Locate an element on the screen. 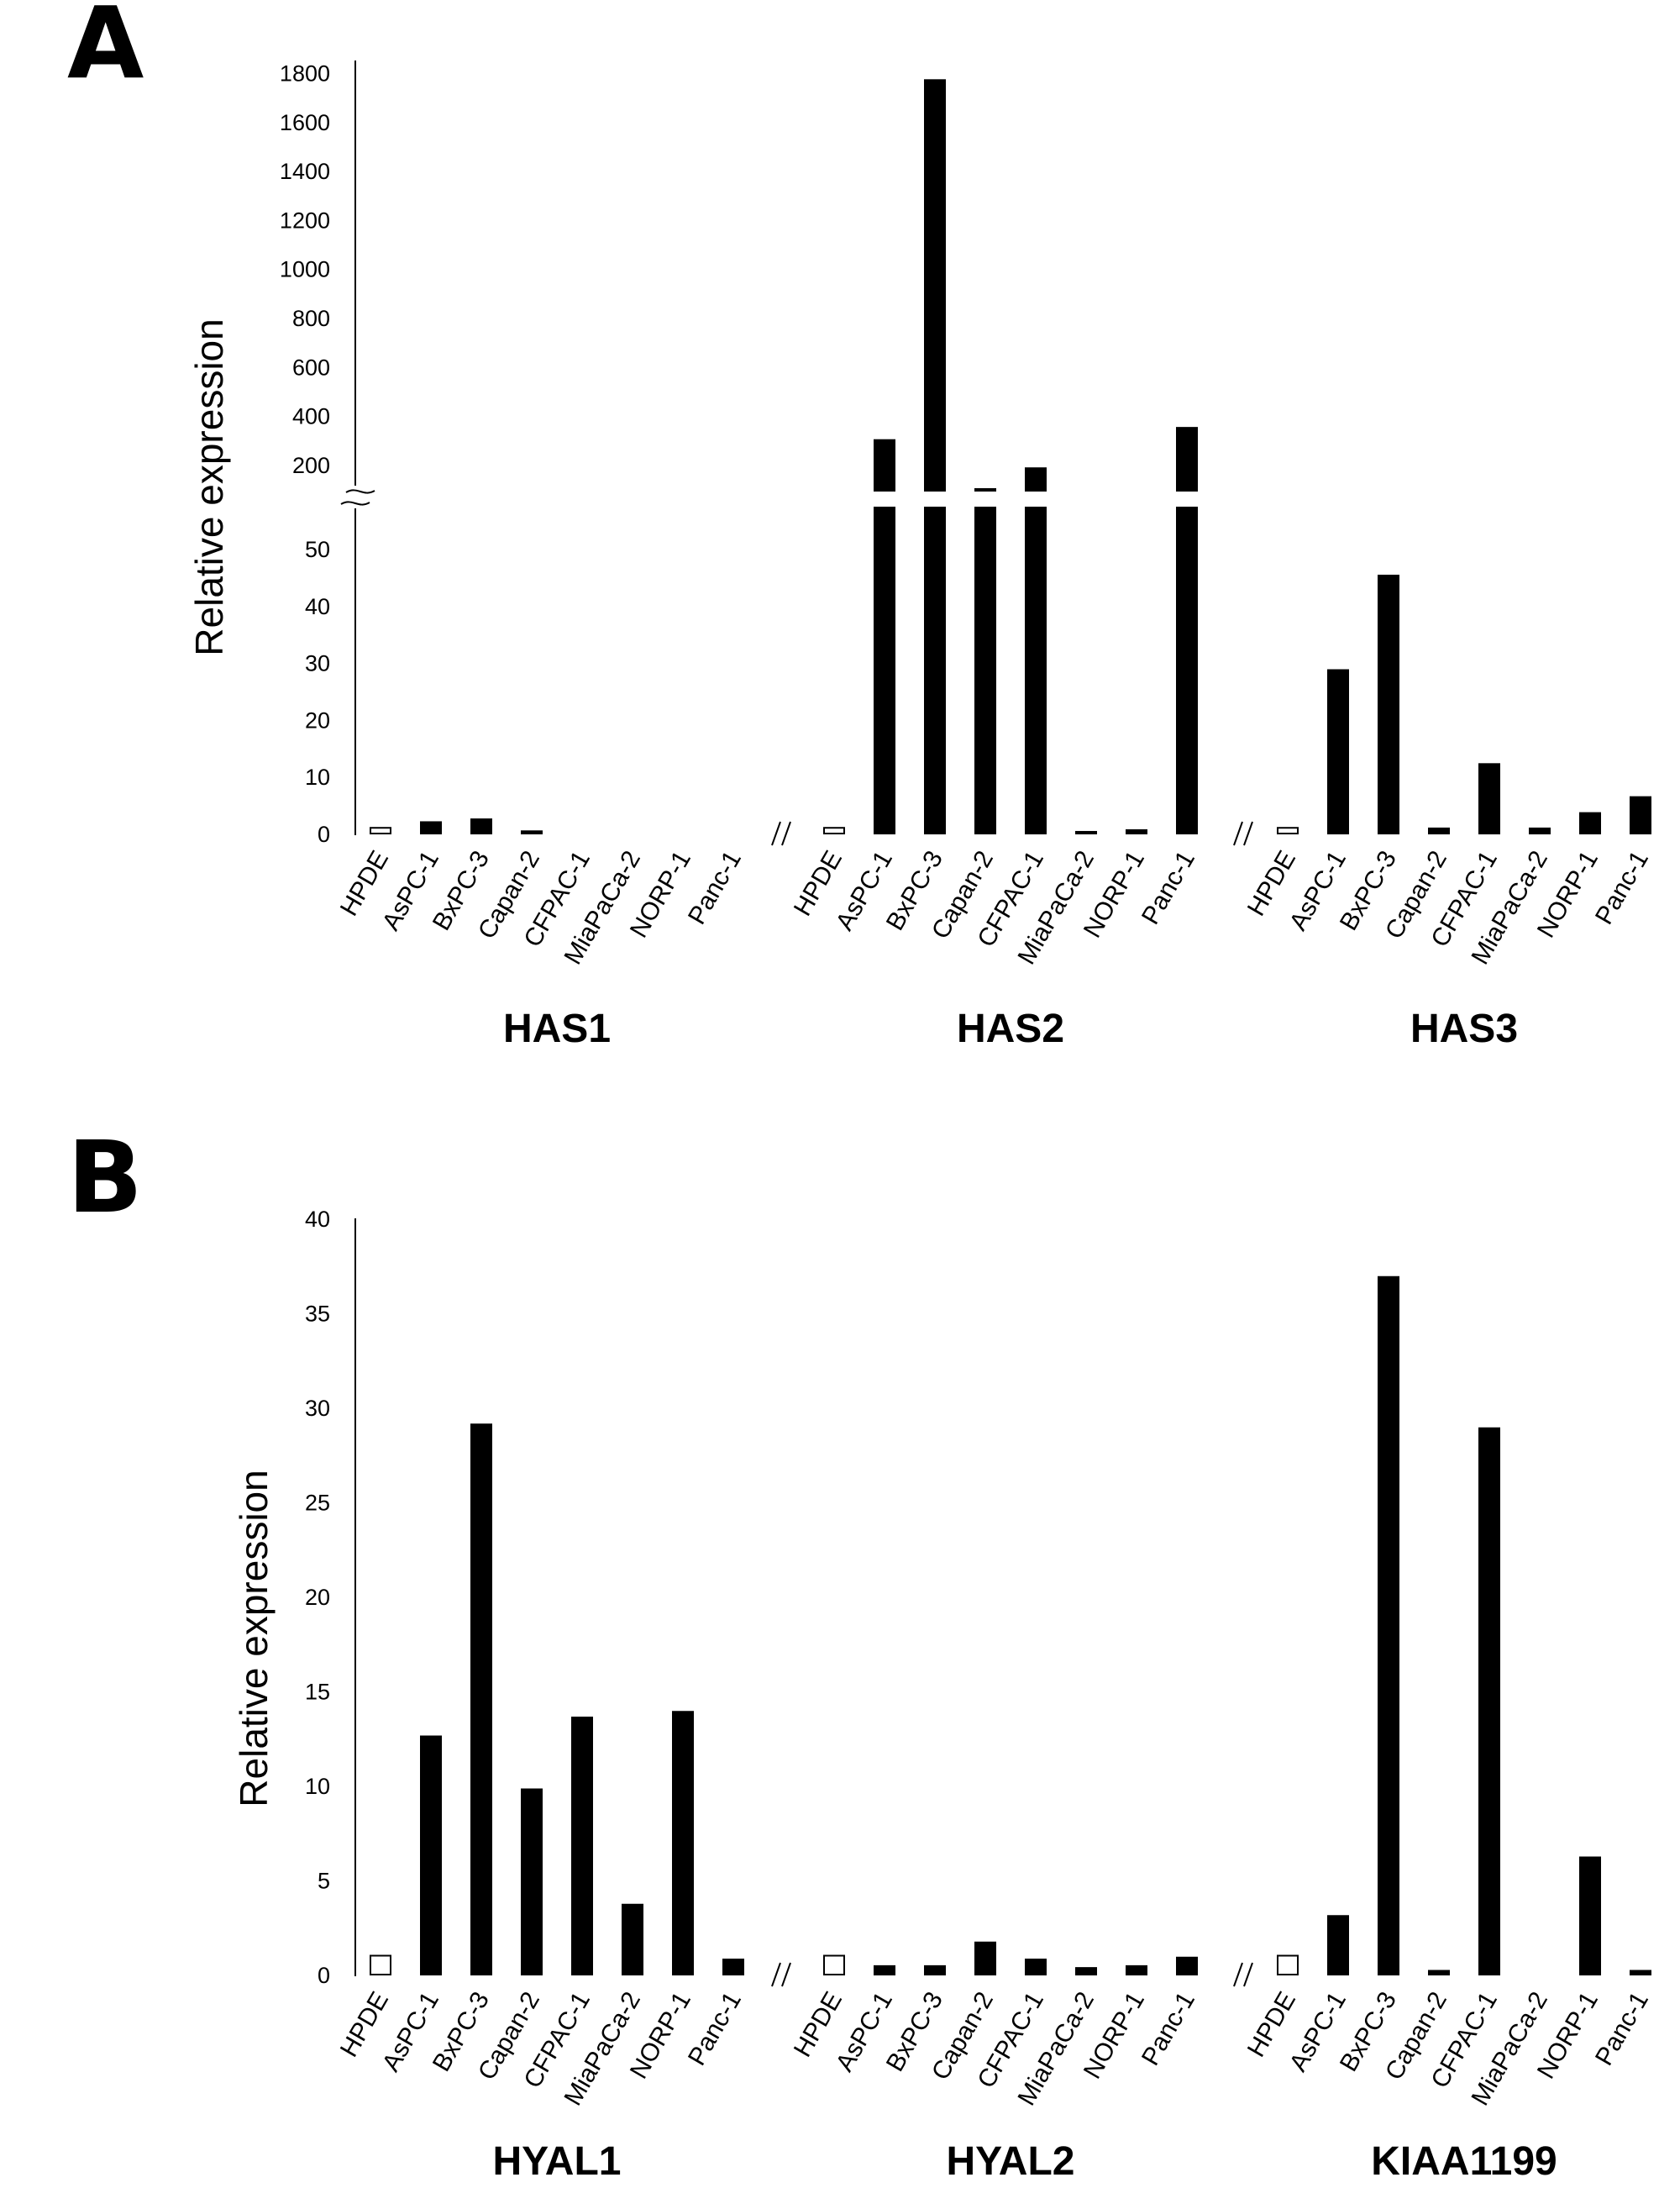  panel-a-y-tick-label-600: 600 is located at coordinates (311, 367).